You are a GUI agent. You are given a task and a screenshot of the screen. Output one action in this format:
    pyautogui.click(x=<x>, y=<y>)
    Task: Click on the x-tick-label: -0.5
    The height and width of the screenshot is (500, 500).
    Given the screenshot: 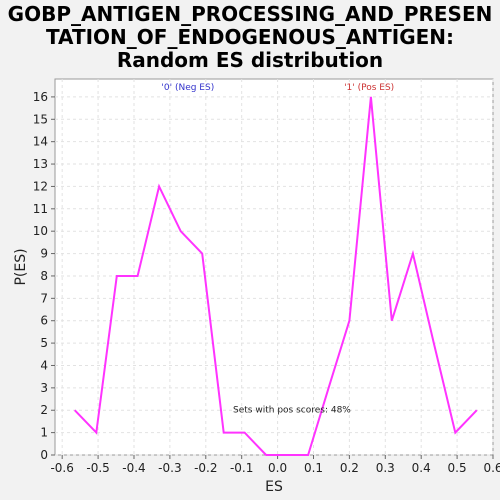 What is the action you would take?
    pyautogui.click(x=97, y=468)
    